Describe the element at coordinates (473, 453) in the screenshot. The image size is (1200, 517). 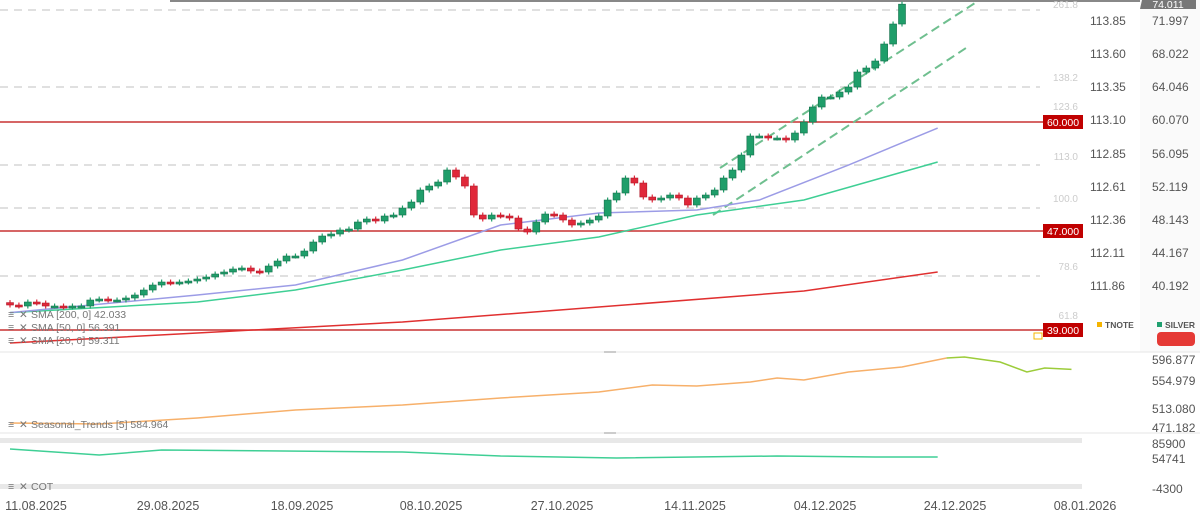
I see `cot-line` at that location.